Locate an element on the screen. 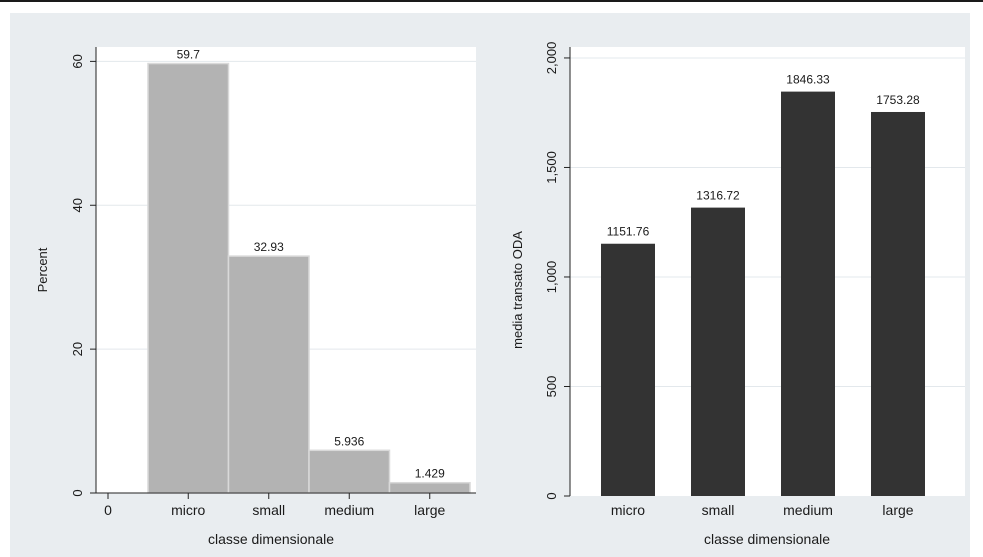  left-bar-micro is located at coordinates (188, 278).